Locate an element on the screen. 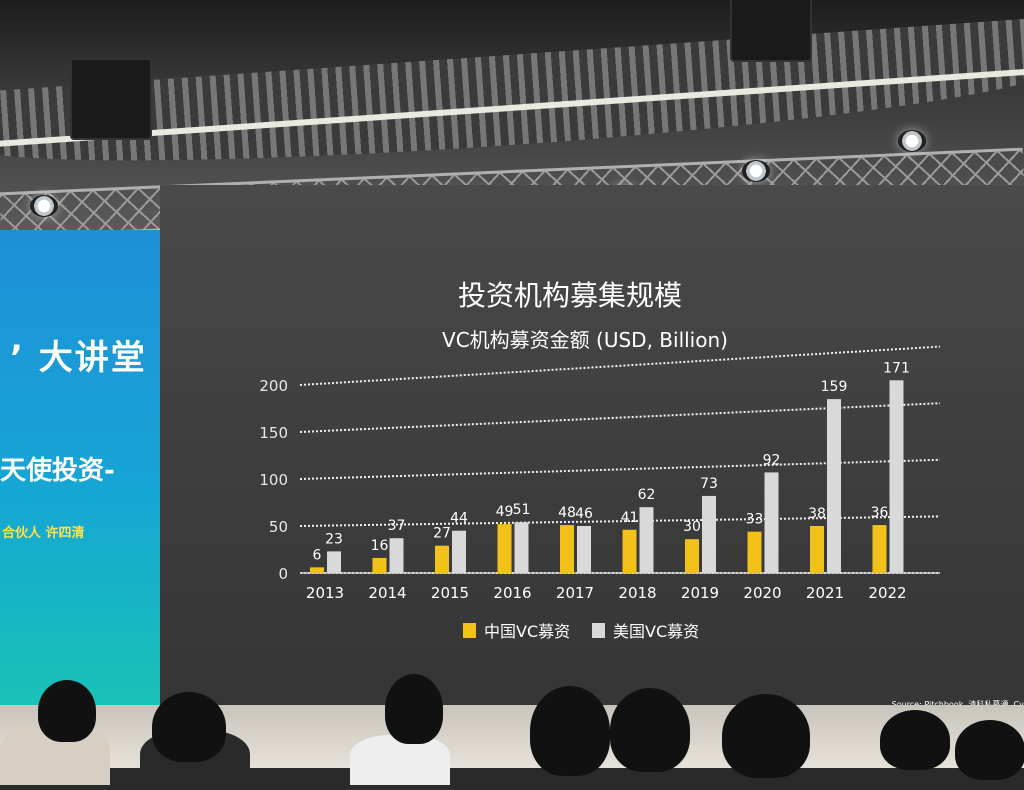  bar-china-2019 is located at coordinates (692, 556).